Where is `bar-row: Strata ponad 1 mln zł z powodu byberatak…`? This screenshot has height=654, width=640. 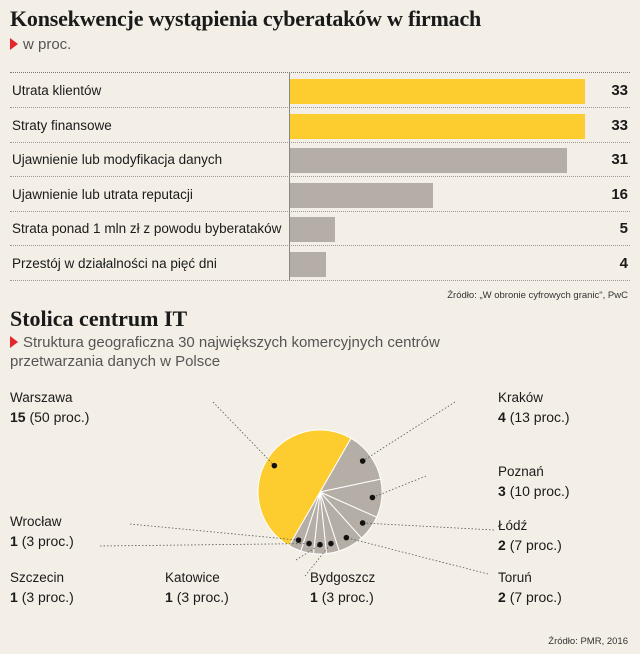 bar-row: Strata ponad 1 mln zł z powodu byberatak… is located at coordinates (320, 228).